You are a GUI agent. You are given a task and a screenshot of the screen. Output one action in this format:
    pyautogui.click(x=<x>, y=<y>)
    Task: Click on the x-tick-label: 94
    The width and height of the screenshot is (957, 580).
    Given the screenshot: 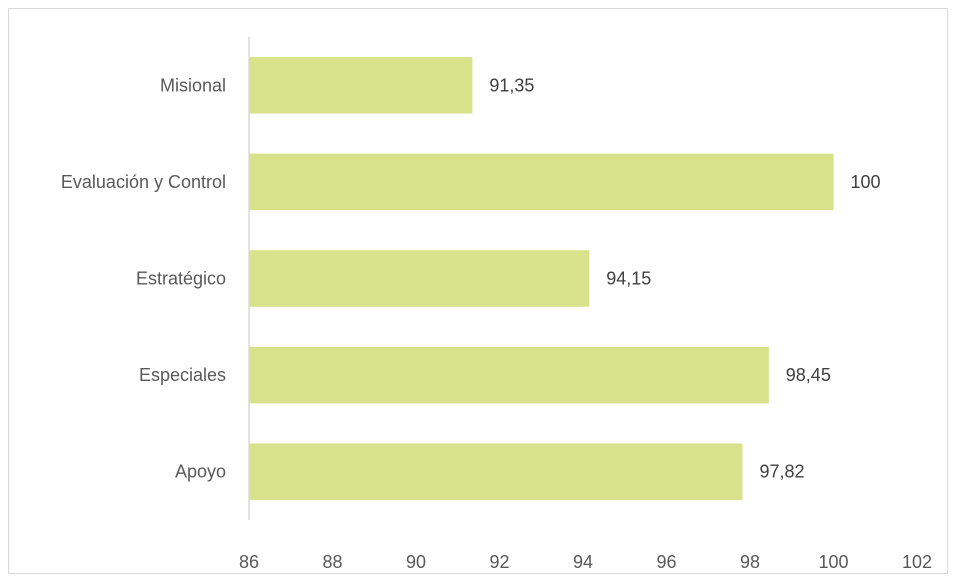 What is the action you would take?
    pyautogui.click(x=583, y=562)
    